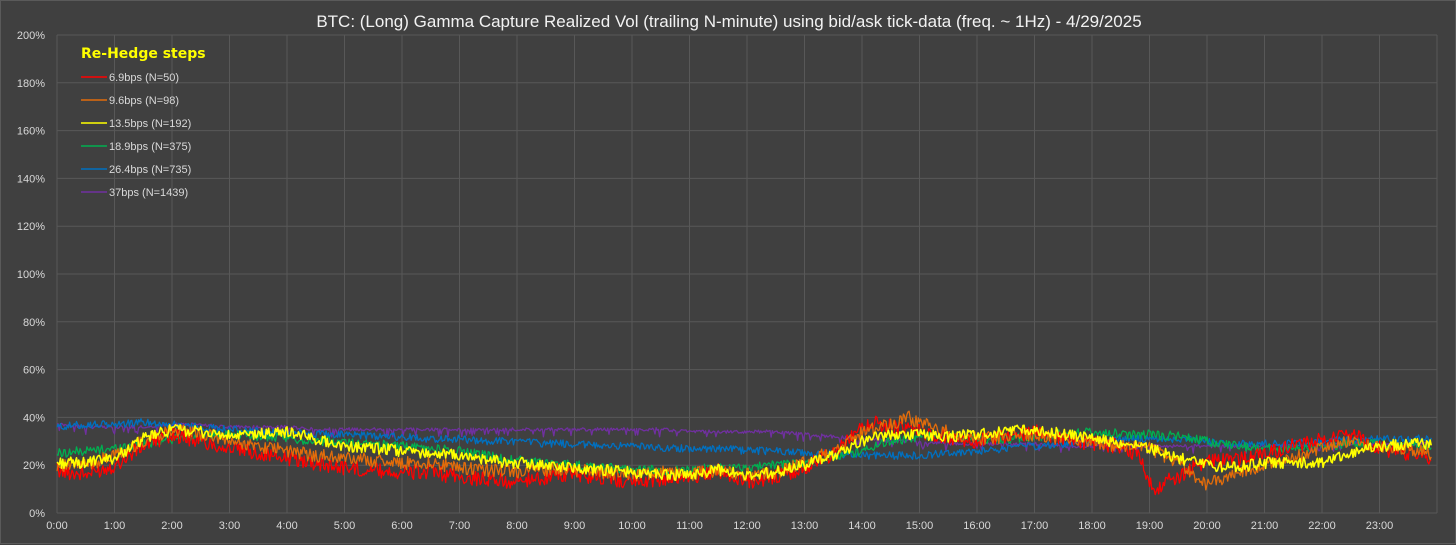 This screenshot has height=545, width=1456. I want to click on x-tick-label: 15:00, so click(920, 526).